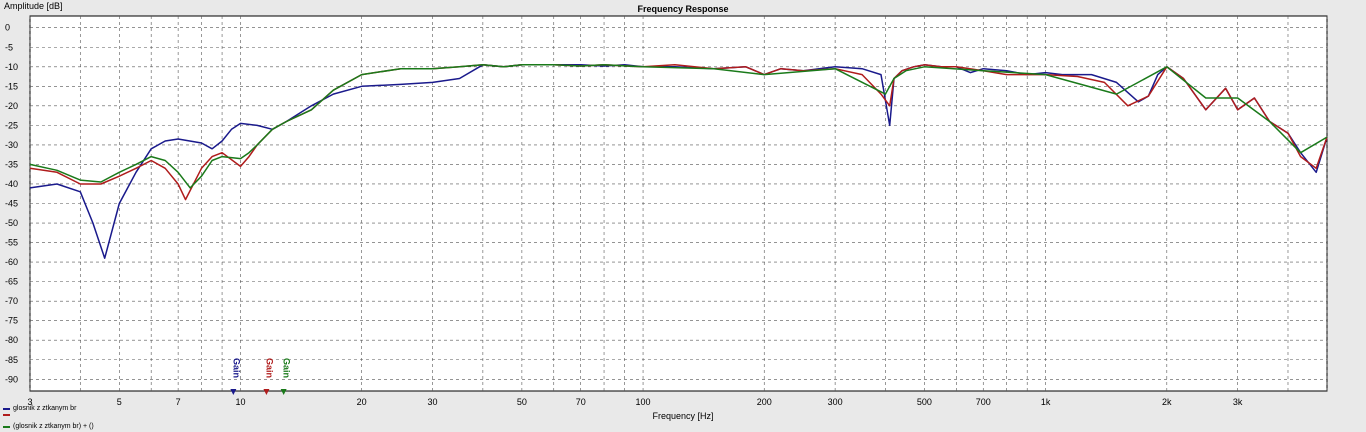  I want to click on y-tick-label: 0, so click(7, 28).